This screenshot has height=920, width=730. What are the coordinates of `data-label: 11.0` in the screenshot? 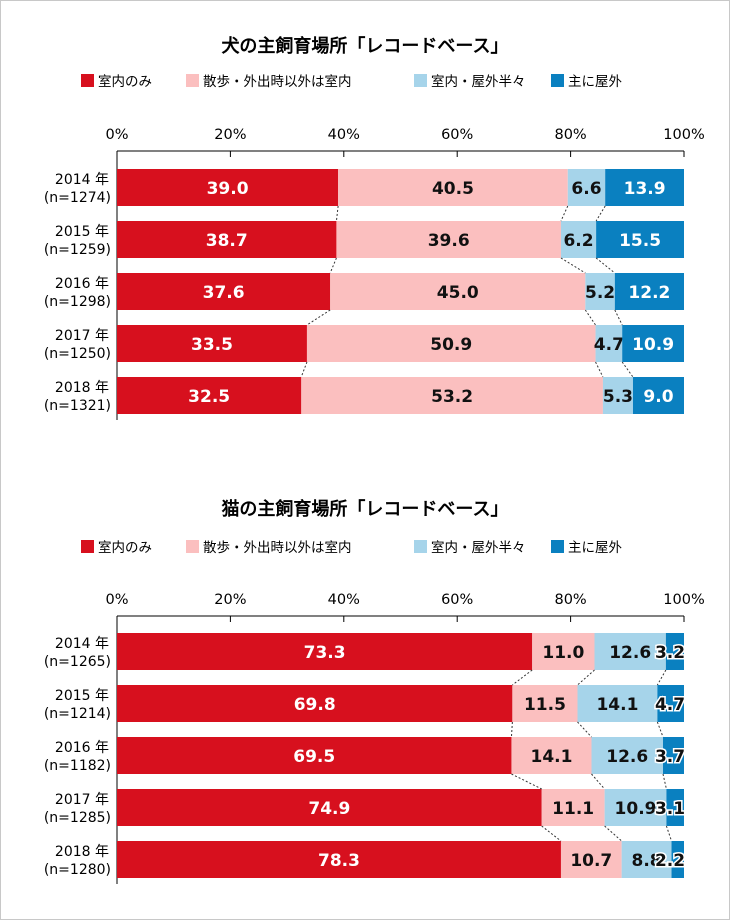 It's located at (563, 653).